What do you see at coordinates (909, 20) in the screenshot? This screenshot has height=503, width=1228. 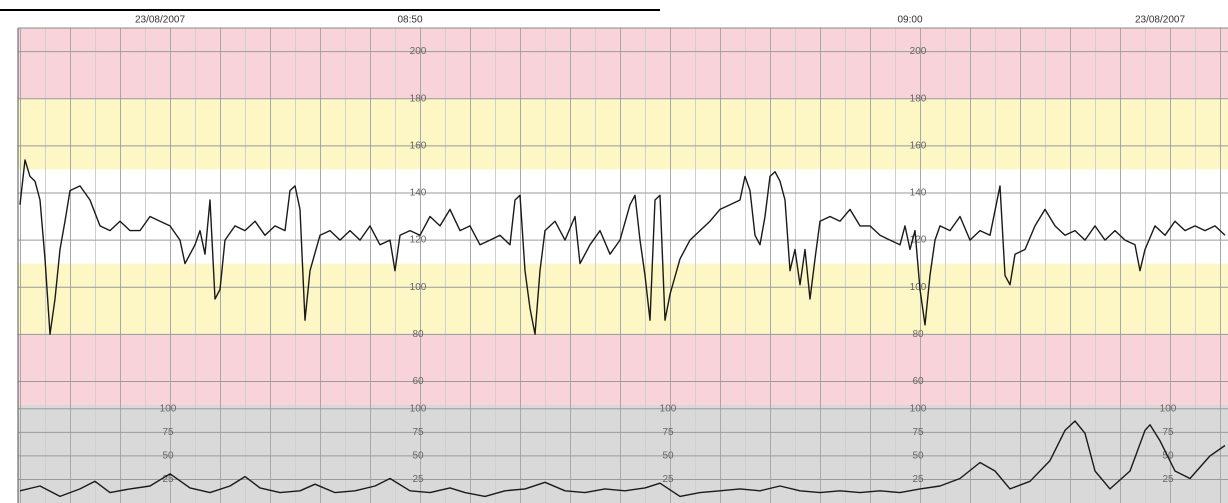 I see `x-tick-label: 09:00` at bounding box center [909, 20].